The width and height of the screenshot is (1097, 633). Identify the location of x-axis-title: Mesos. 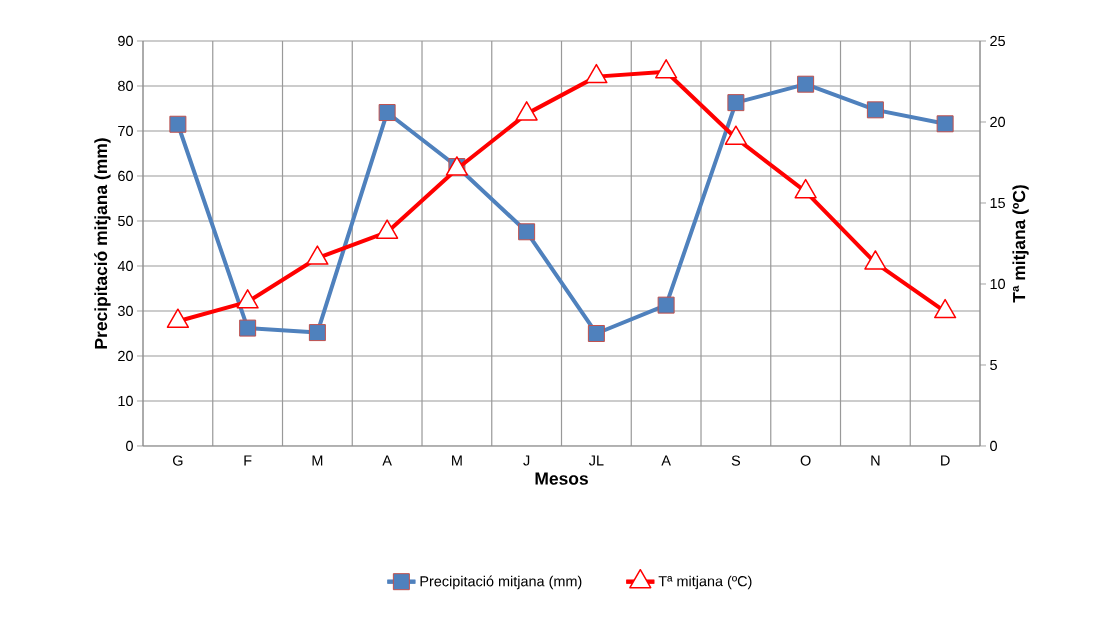
(561, 478).